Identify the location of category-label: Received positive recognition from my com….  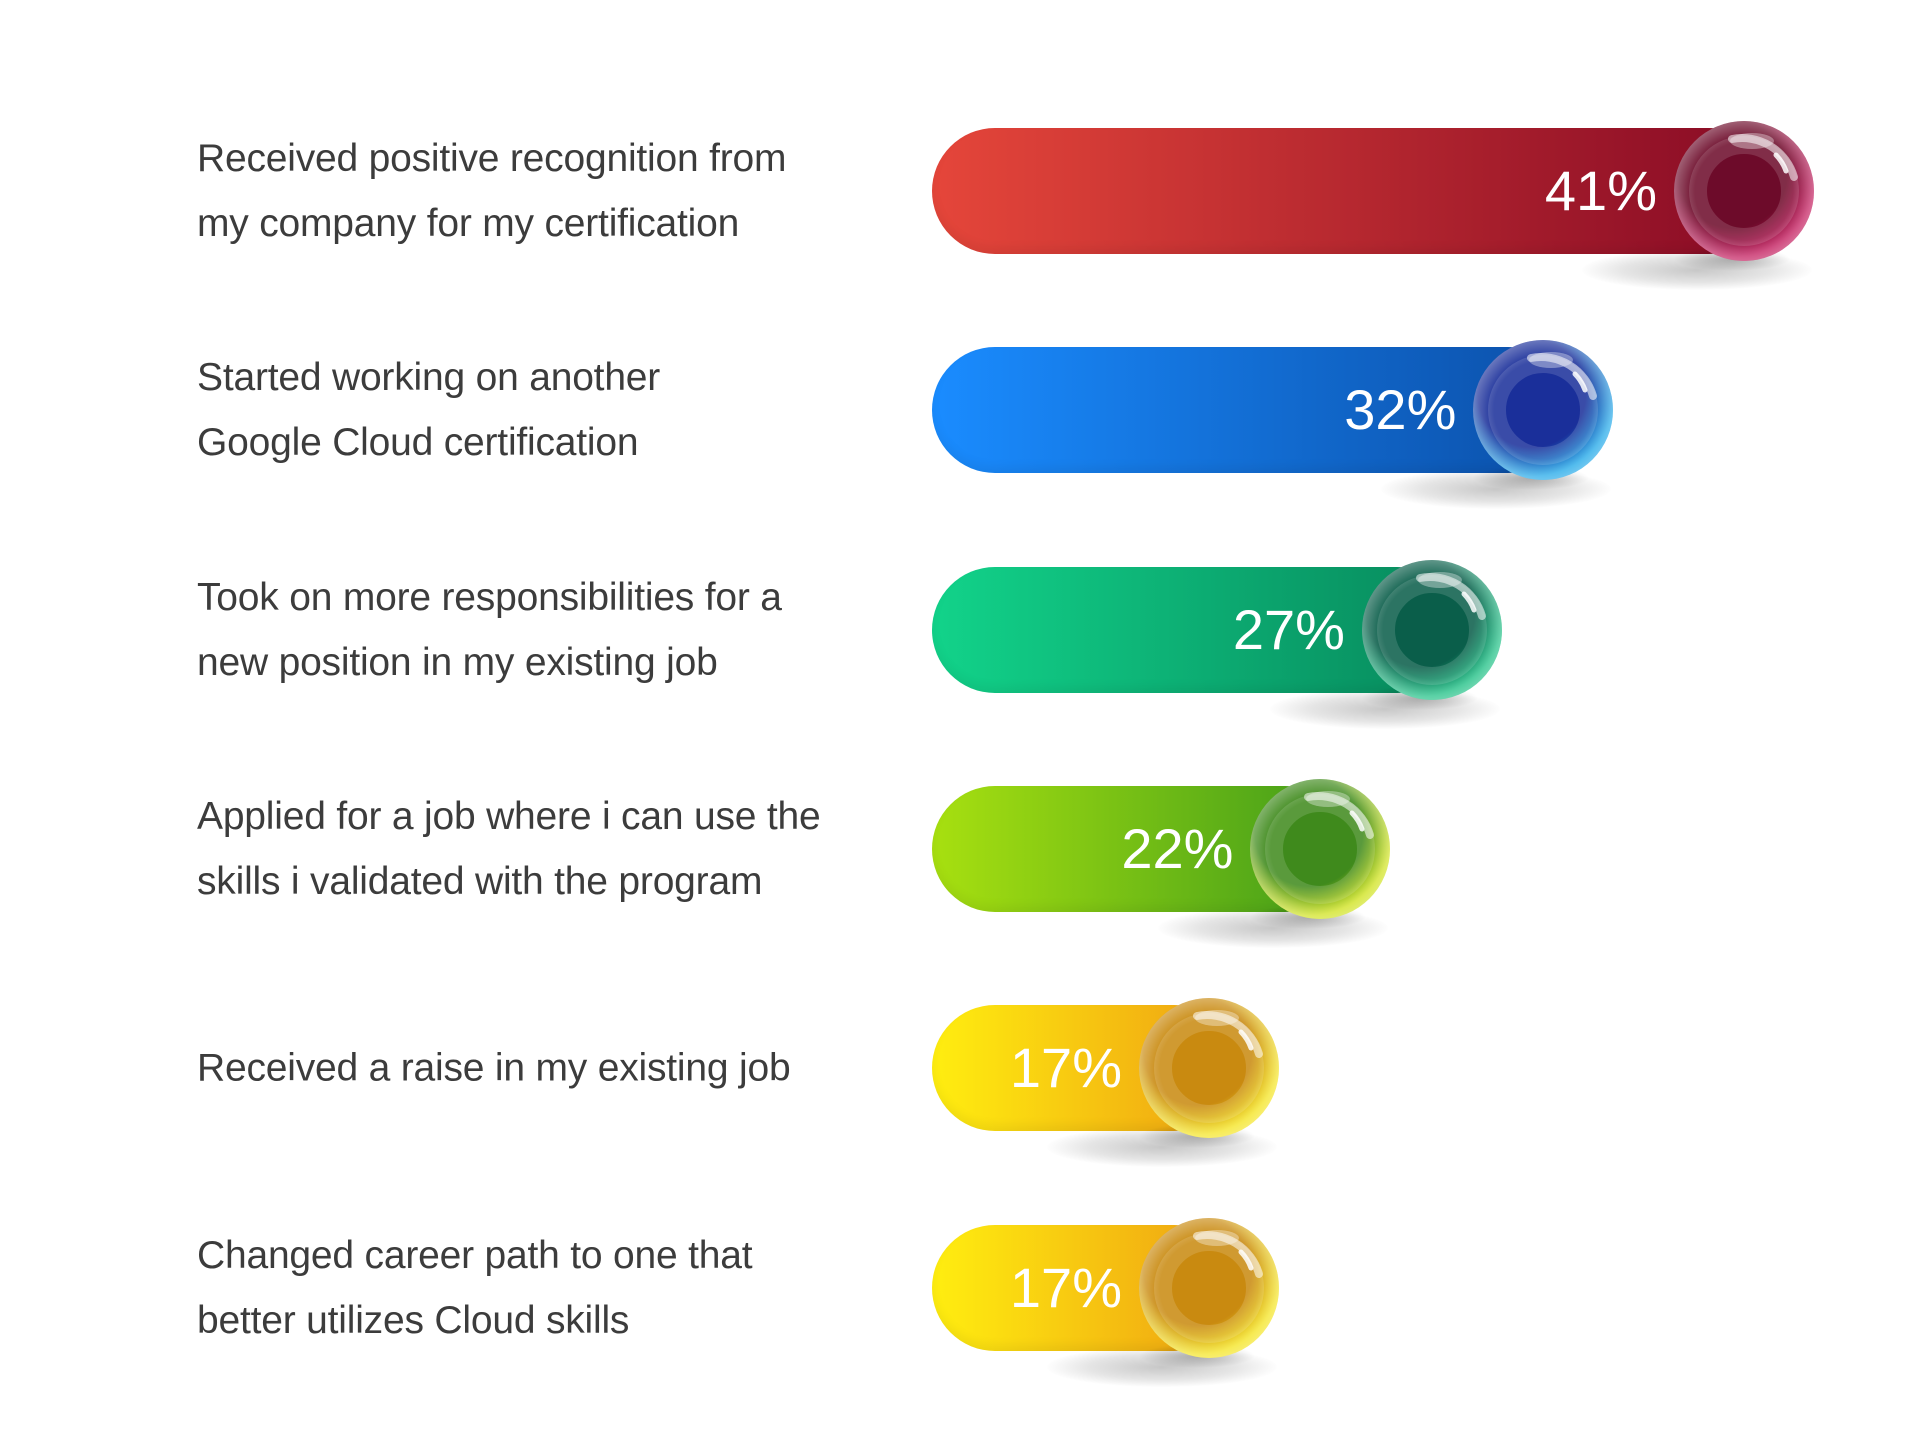
(527, 191).